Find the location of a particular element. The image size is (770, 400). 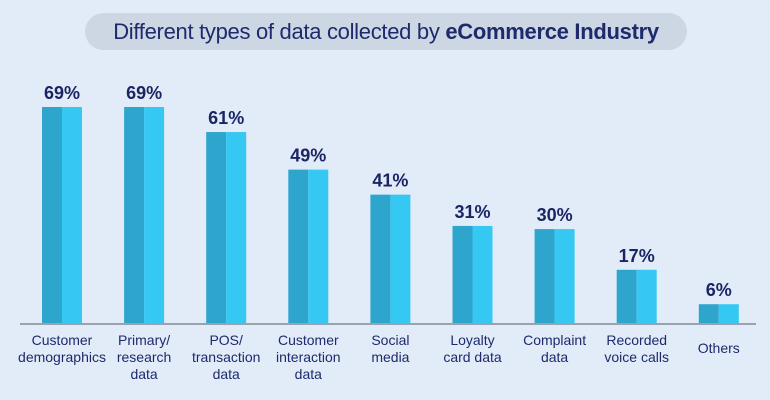

data-label: 49% is located at coordinates (308, 156).